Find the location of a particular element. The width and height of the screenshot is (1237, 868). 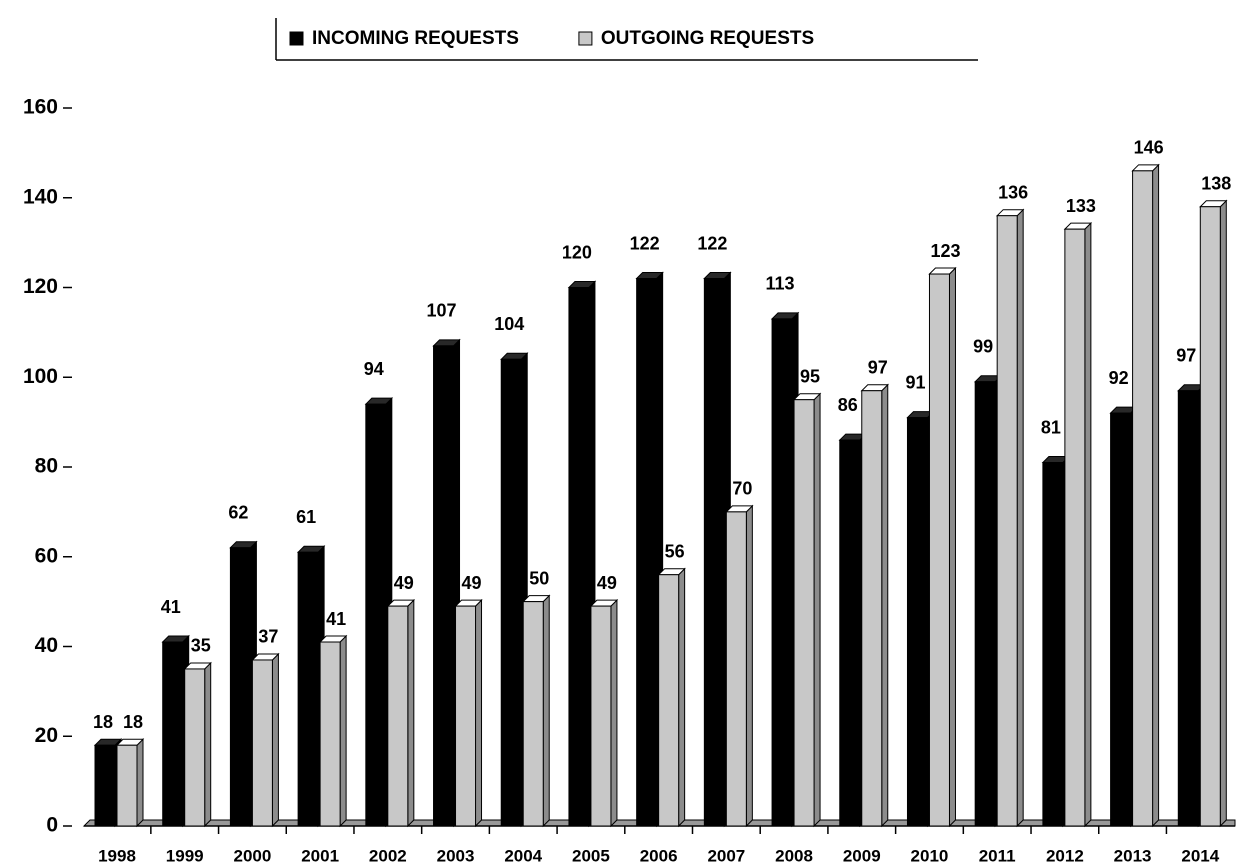

y-tick-label: 40 is located at coordinates (46, 645).